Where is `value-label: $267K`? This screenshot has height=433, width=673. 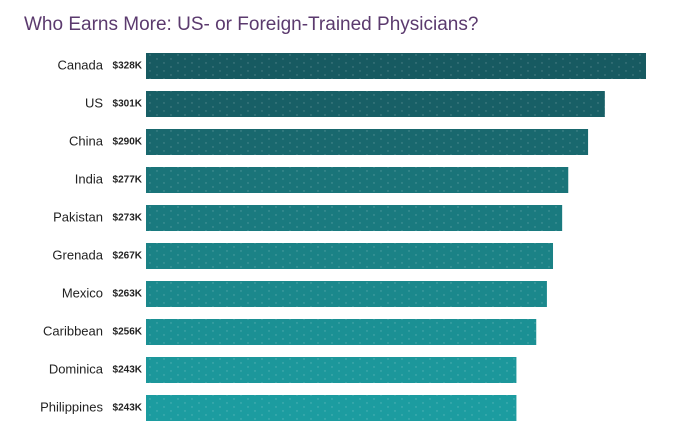 value-label: $267K is located at coordinates (128, 256).